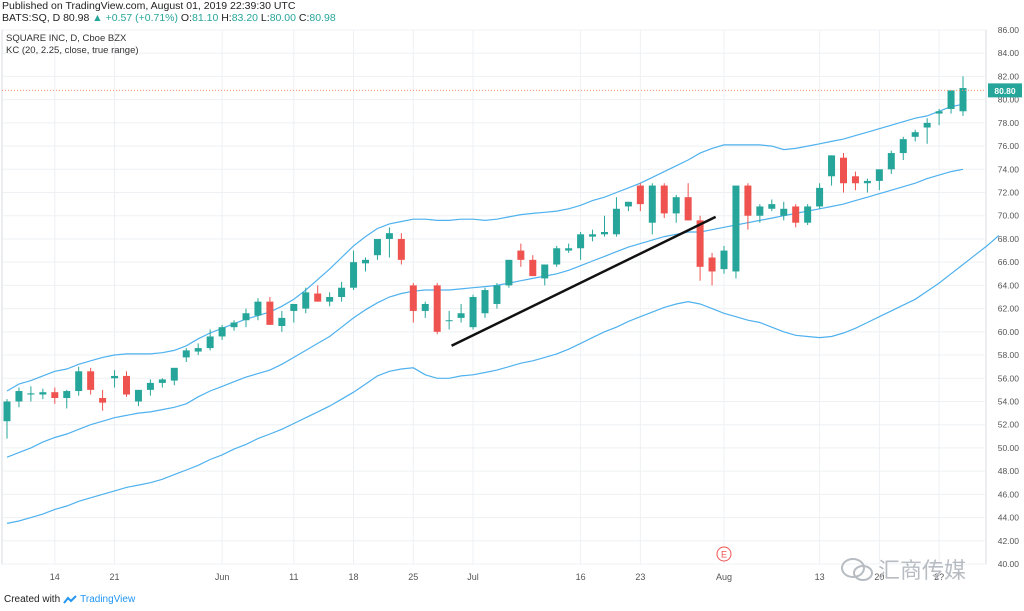  What do you see at coordinates (820, 577) in the screenshot?
I see `x-tick-label: 13` at bounding box center [820, 577].